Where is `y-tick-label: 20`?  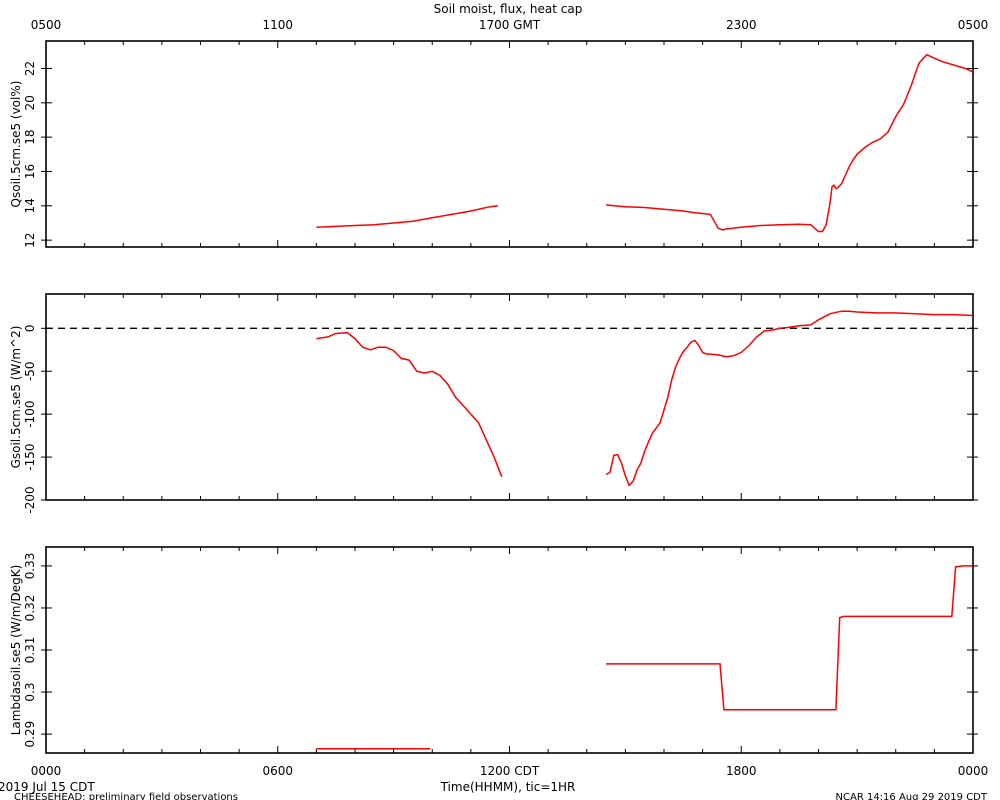
y-tick-label: 20 is located at coordinates (30, 102).